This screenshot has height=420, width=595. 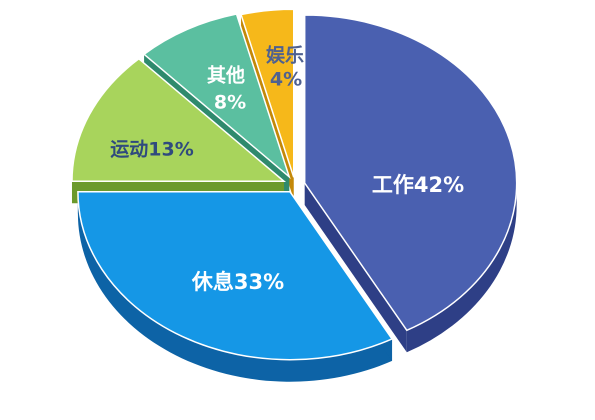 I want to click on slice-edge-work-end, so click(x=355, y=268).